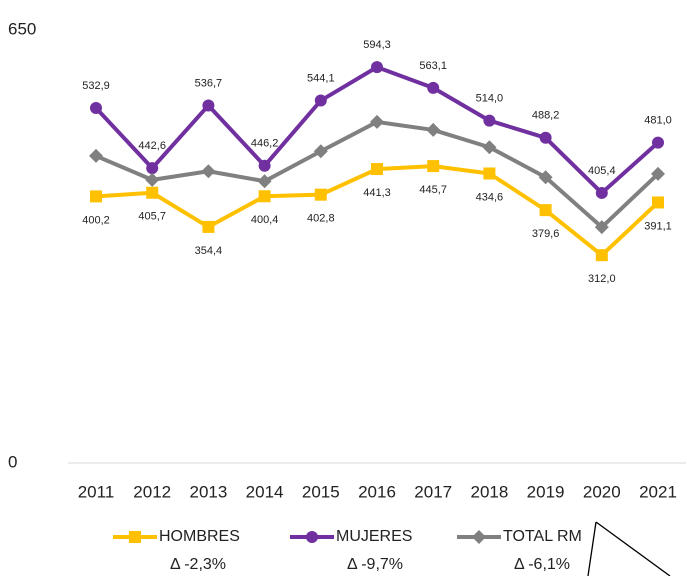 This screenshot has width=687, height=576. What do you see at coordinates (199, 536) in the screenshot?
I see `legend-label: HOMBRES` at bounding box center [199, 536].